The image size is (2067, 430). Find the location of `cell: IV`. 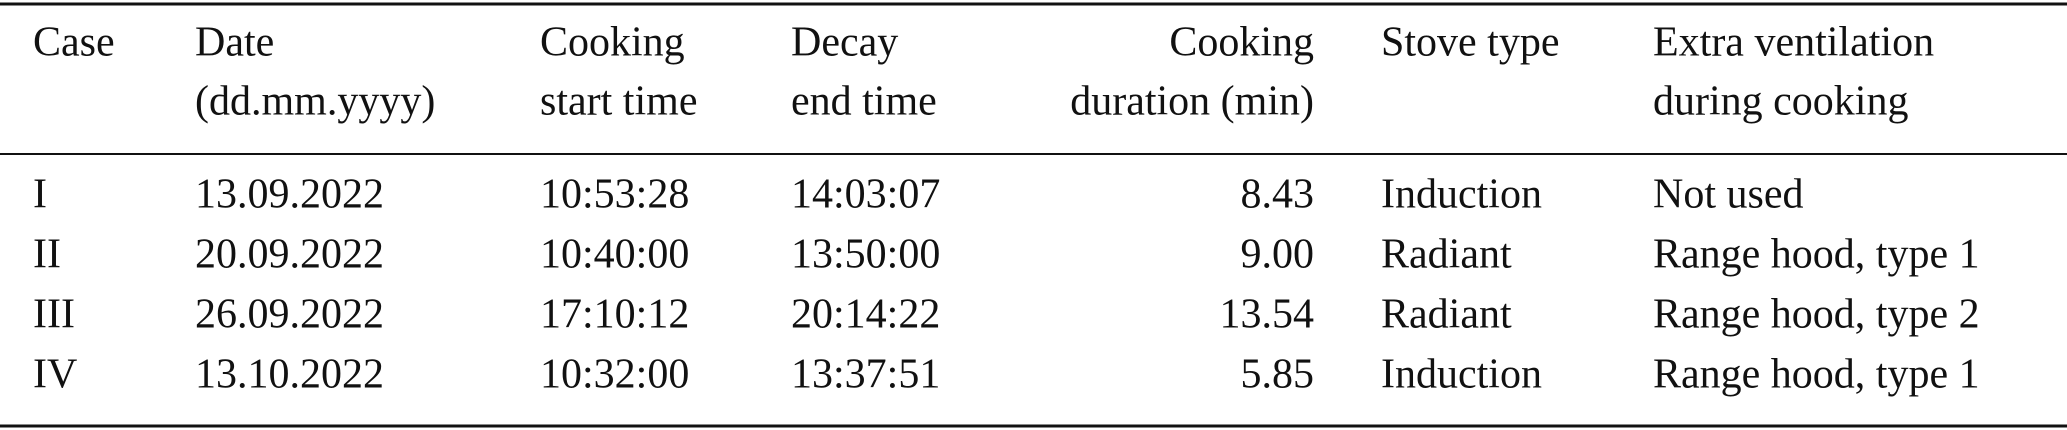

cell: IV is located at coordinates (55, 375).